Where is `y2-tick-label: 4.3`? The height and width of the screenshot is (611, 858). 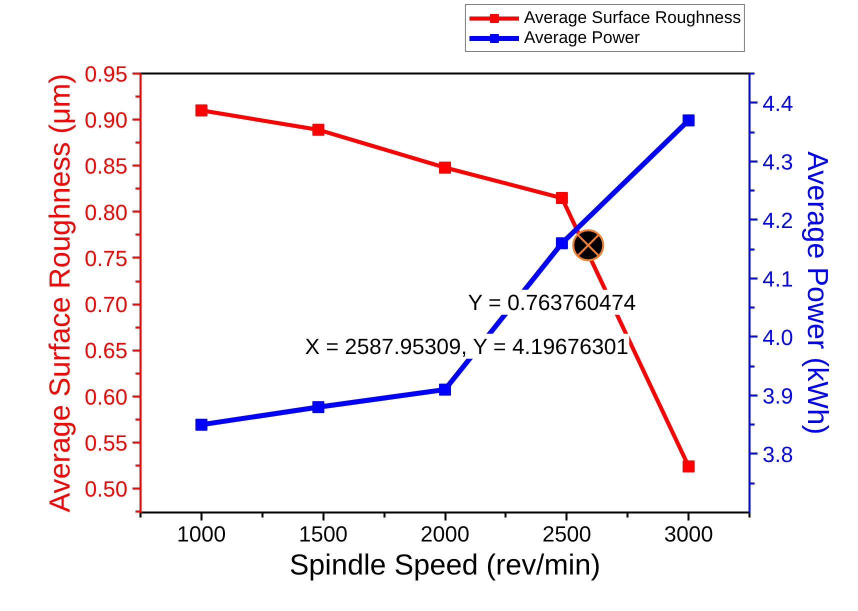
y2-tick-label: 4.3 is located at coordinates (778, 161).